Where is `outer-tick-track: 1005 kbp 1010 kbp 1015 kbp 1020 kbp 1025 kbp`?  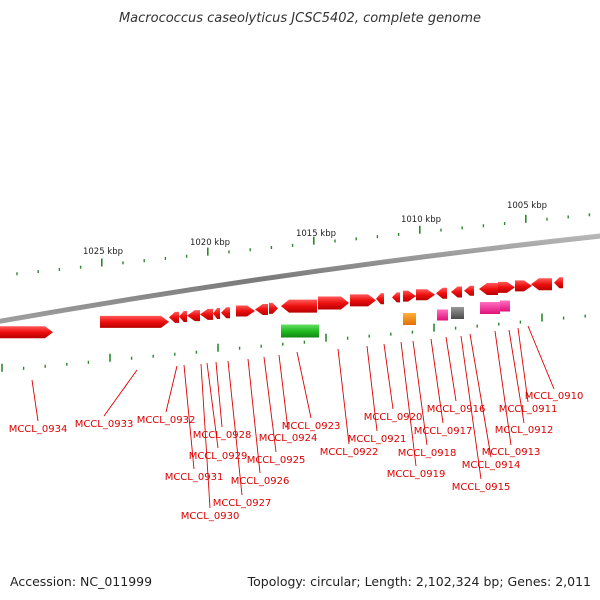 outer-tick-track: 1005 kbp 1010 kbp 1015 kbp 1020 kbp 1025 kbp is located at coordinates (303, 238).